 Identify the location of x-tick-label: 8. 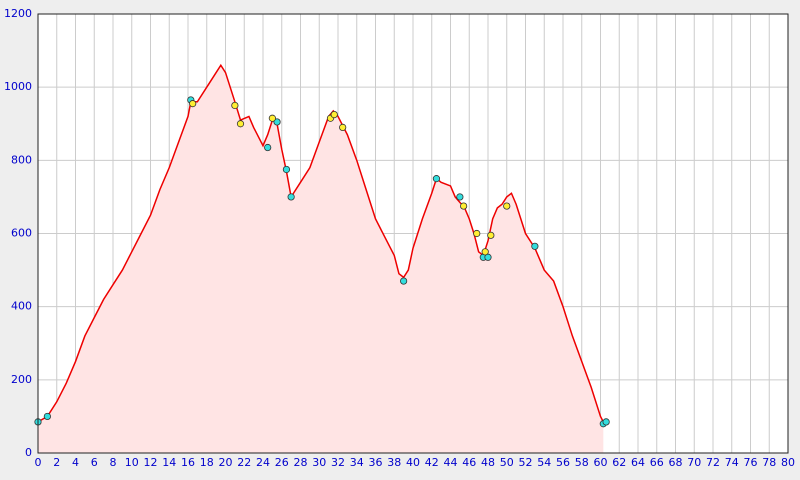
(113, 462).